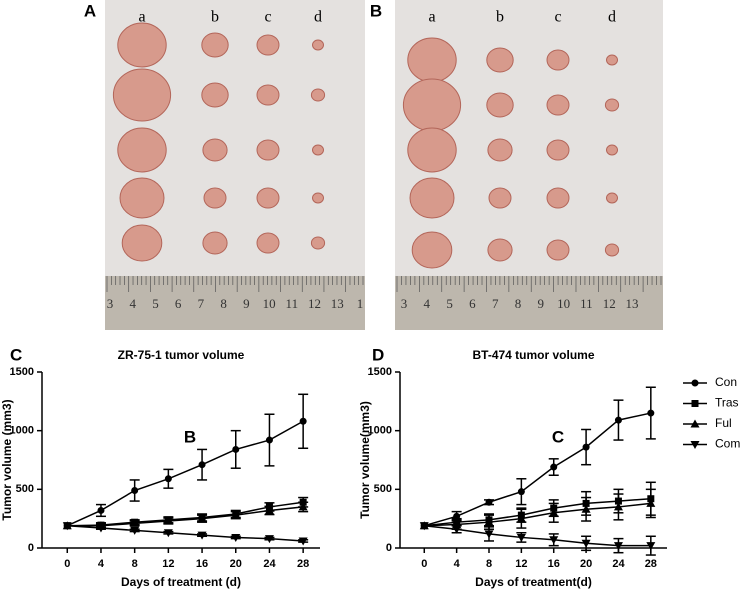  I want to click on ruler-number: 1, so click(360, 303).